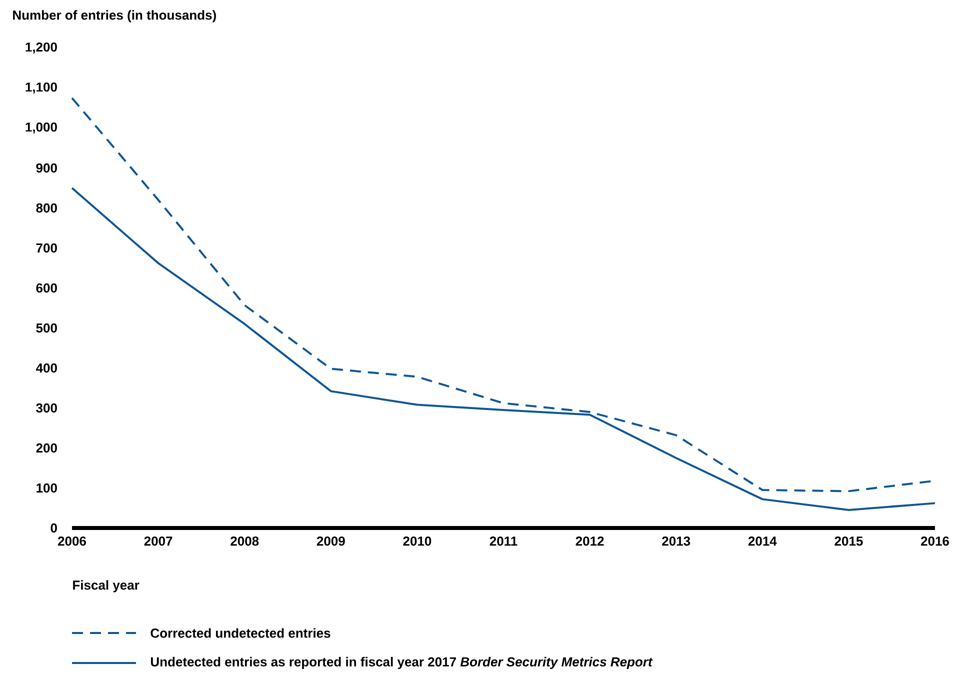  Describe the element at coordinates (848, 541) in the screenshot. I see `x-tick-label: 2015` at that location.